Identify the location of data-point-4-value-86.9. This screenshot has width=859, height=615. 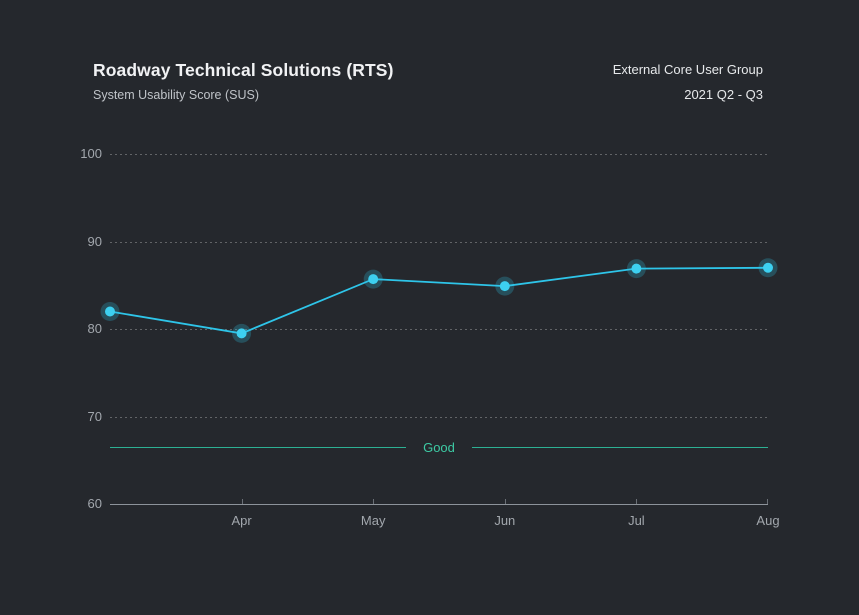
(636, 268).